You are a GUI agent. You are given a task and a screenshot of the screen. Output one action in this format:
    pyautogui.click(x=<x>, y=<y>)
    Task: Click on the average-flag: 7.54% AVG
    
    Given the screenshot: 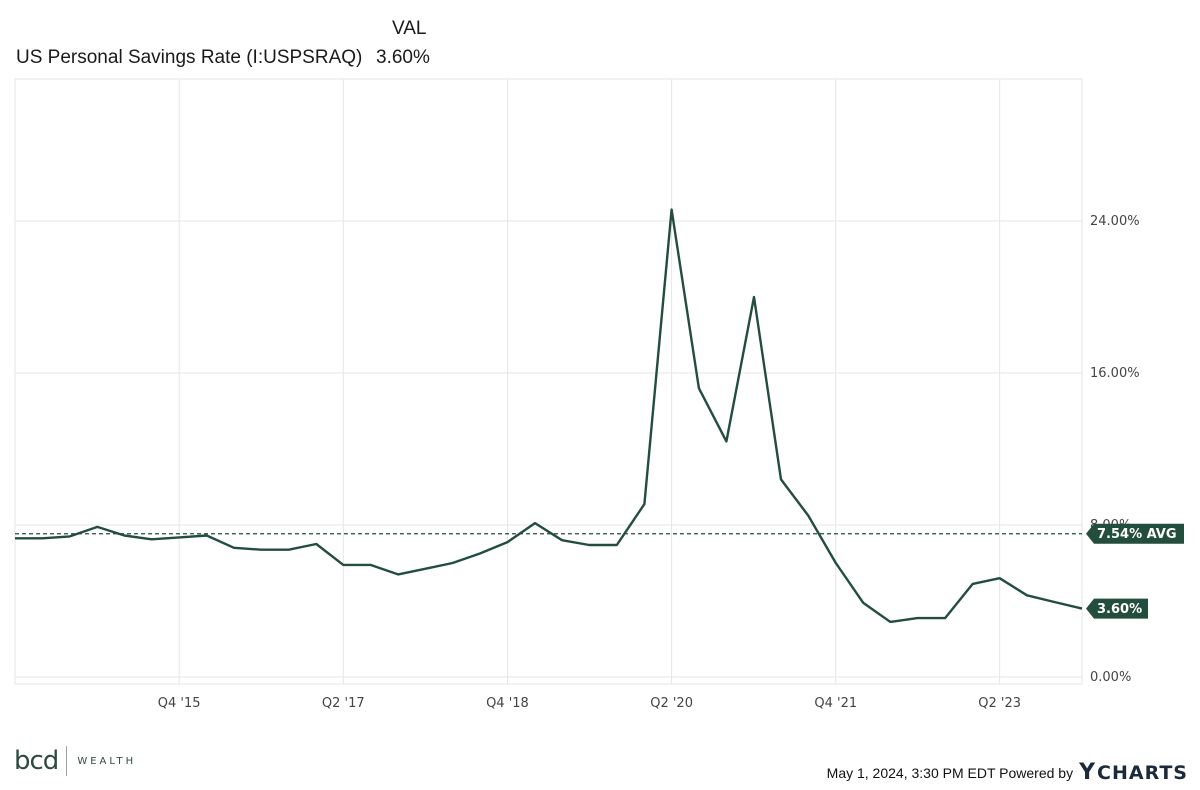 What is the action you would take?
    pyautogui.click(x=1135, y=533)
    